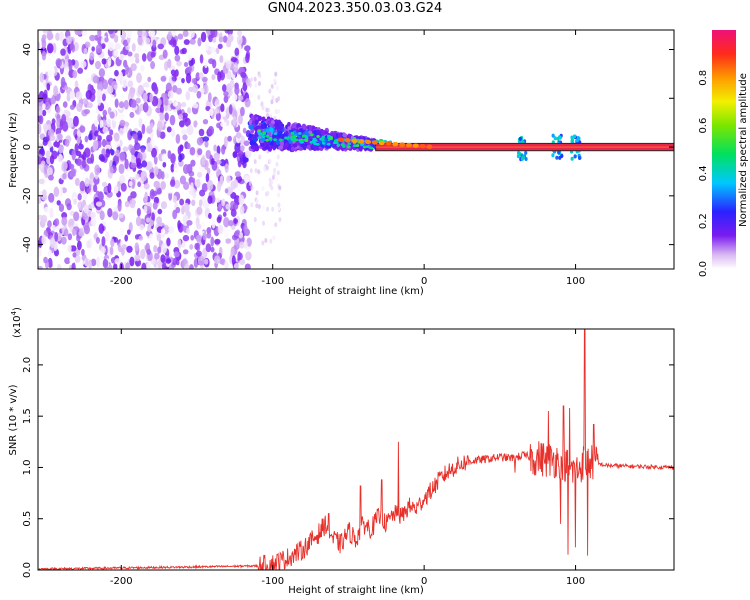 This screenshot has width=750, height=600. I want to click on snr-x-tick-label: 0, so click(424, 581).